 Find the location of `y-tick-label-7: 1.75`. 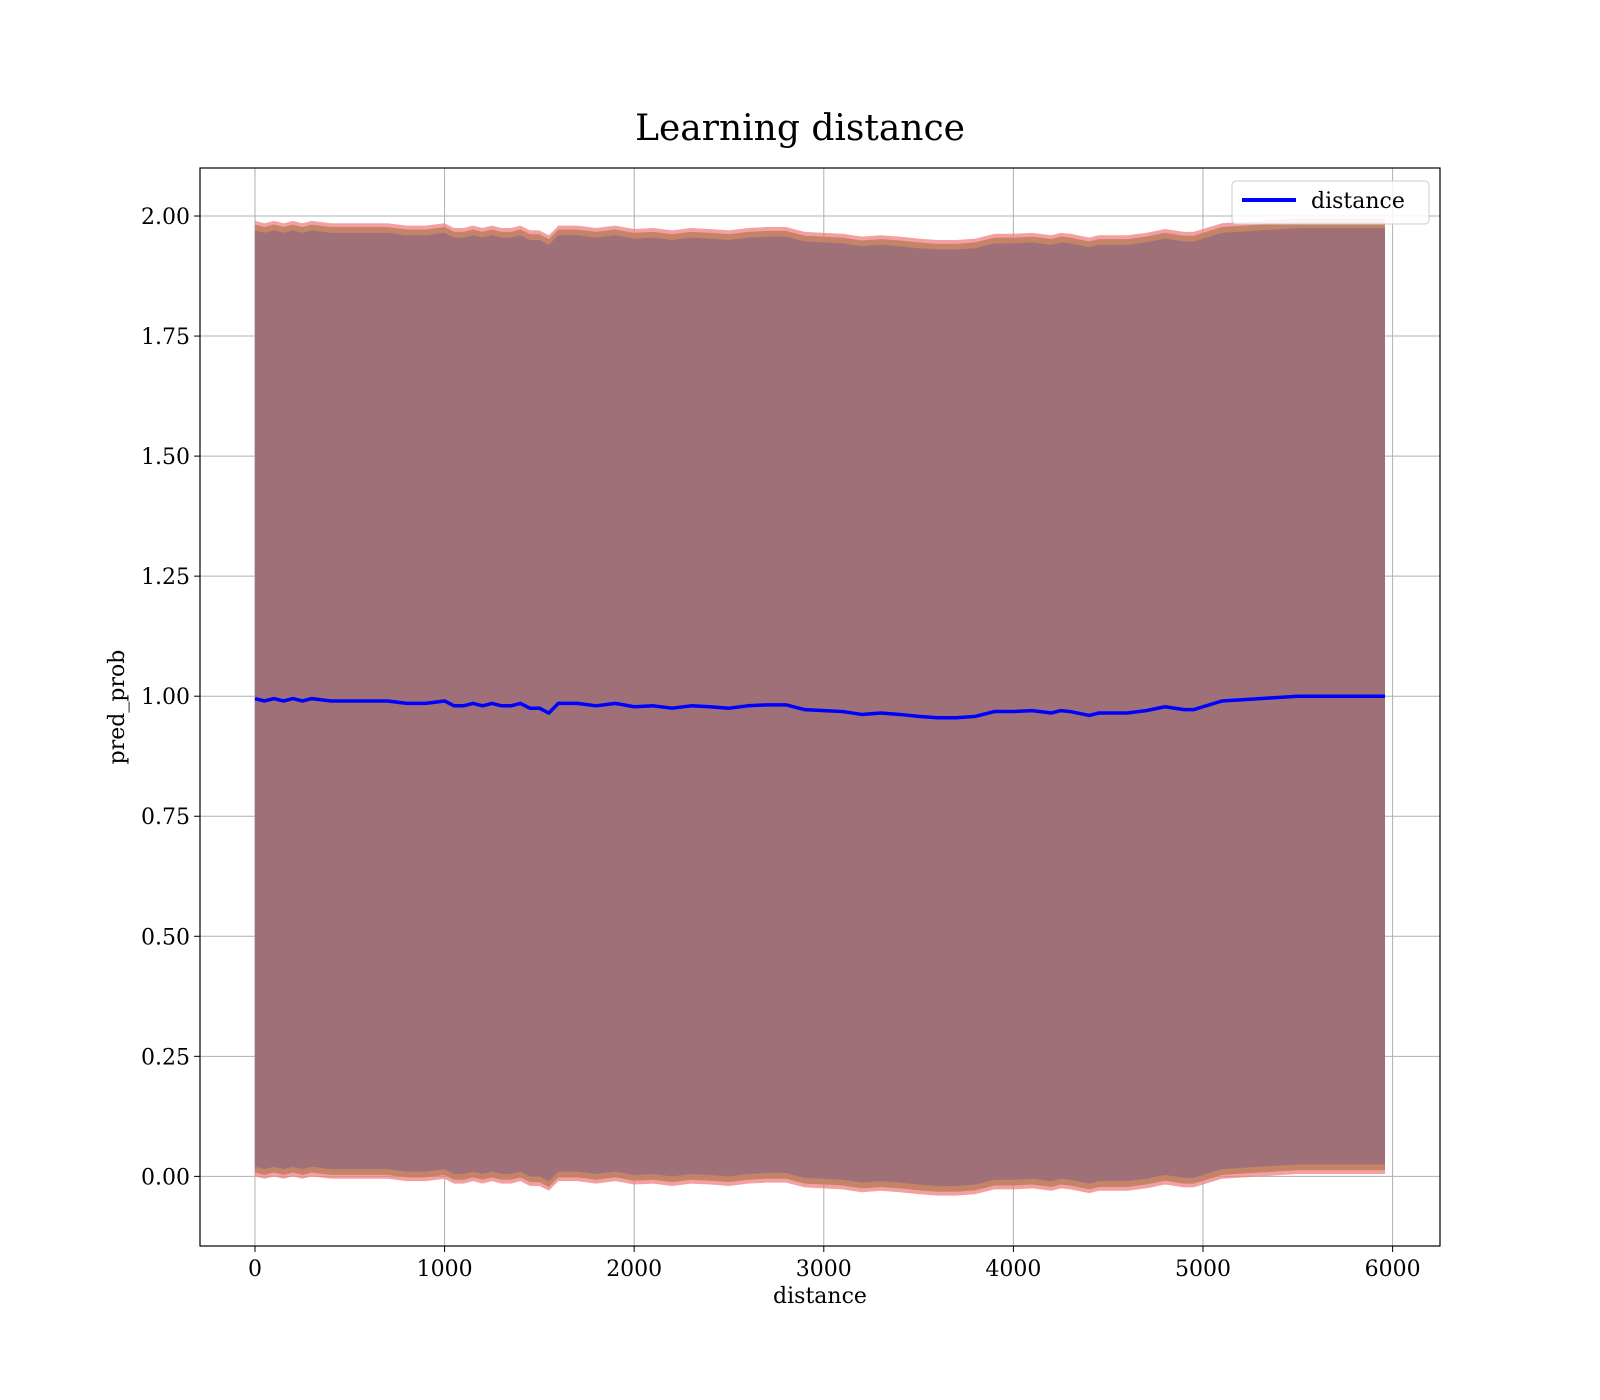

y-tick-label-7: 1.75 is located at coordinates (165, 337).